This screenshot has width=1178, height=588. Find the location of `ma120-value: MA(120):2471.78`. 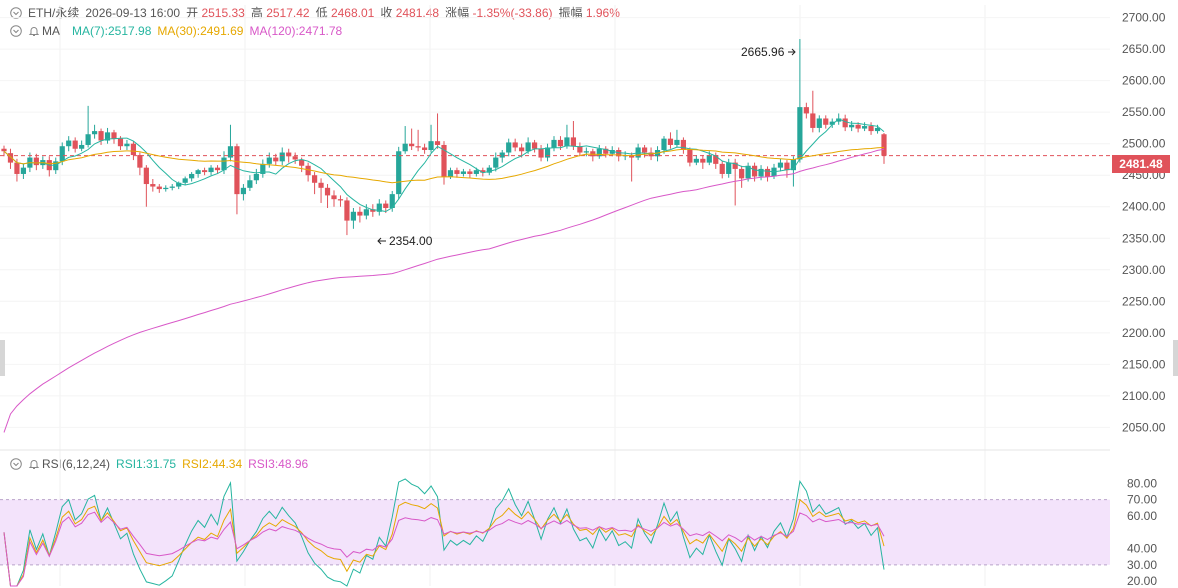

ma120-value: MA(120):2471.78 is located at coordinates (296, 31).